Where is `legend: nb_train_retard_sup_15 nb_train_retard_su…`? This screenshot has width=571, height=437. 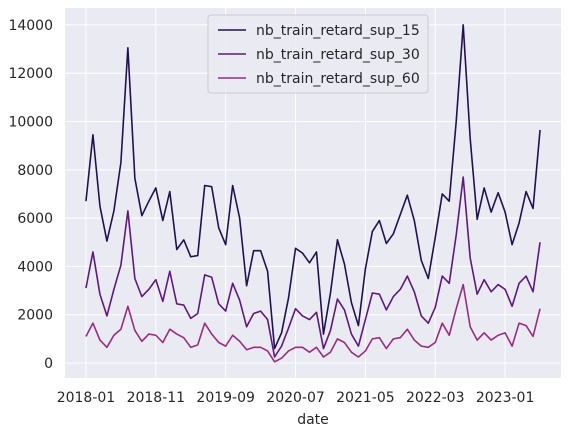
legend: nb_train_retard_sup_15 nb_train_retard_su… is located at coordinates (318, 54).